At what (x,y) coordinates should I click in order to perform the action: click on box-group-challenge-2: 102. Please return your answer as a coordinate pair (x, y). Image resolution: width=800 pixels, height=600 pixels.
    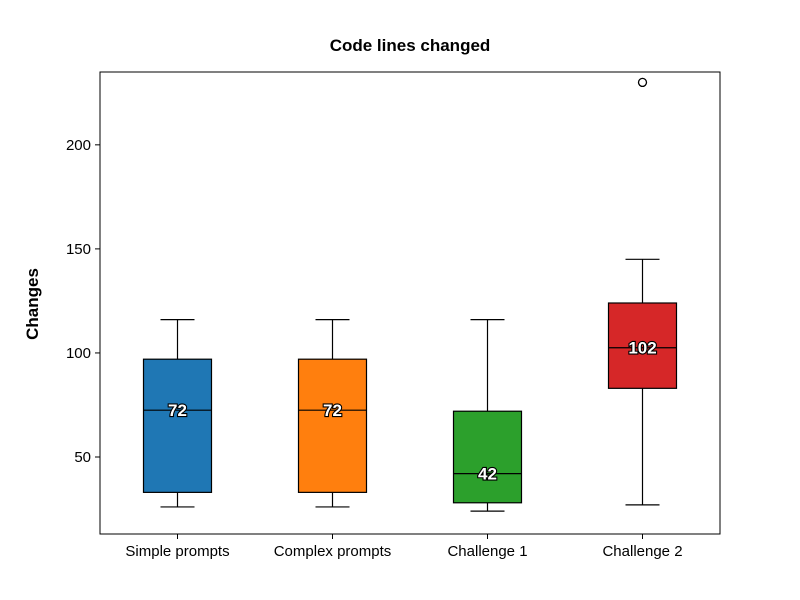
    Looking at the image, I should click on (642, 291).